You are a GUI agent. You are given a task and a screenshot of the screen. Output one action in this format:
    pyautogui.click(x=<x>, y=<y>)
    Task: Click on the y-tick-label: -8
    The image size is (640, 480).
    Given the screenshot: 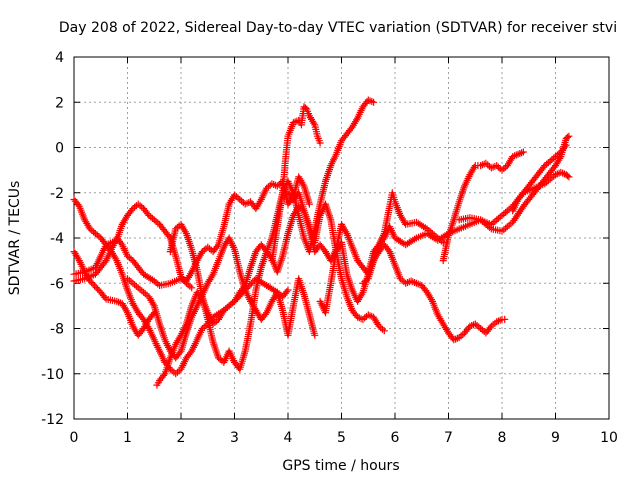 What is the action you would take?
    pyautogui.click(x=57, y=330)
    